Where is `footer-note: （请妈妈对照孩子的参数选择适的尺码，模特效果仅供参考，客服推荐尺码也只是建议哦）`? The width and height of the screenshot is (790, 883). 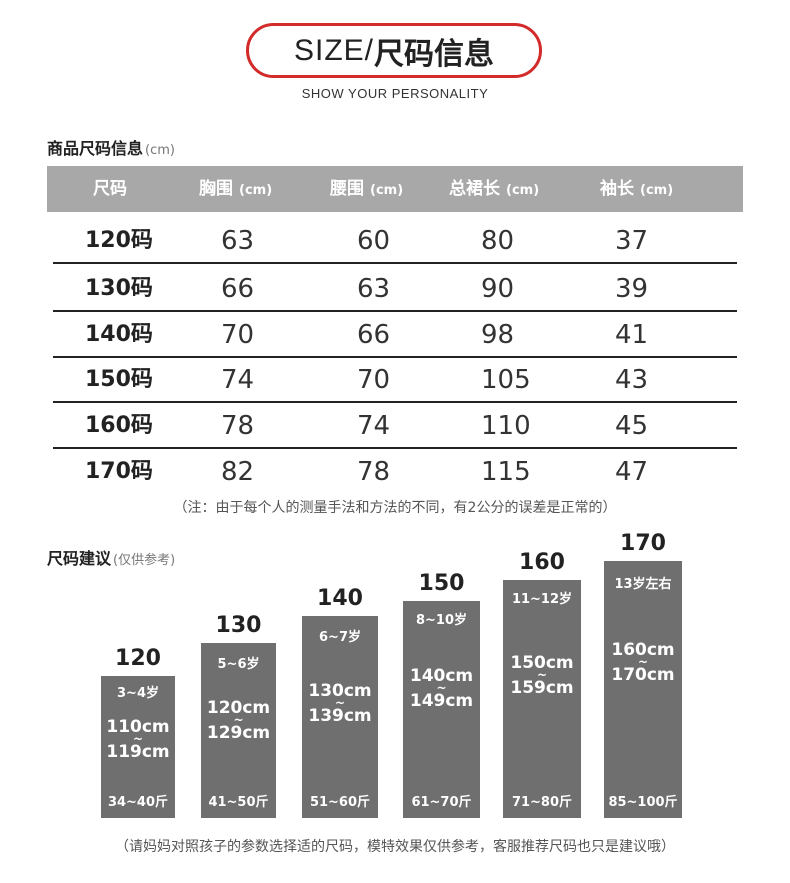 footer-note: （请妈妈对照孩子的参数选择适的尺码，模特效果仅供参考，客服推荐尺码也只是建议哦） is located at coordinates (395, 847).